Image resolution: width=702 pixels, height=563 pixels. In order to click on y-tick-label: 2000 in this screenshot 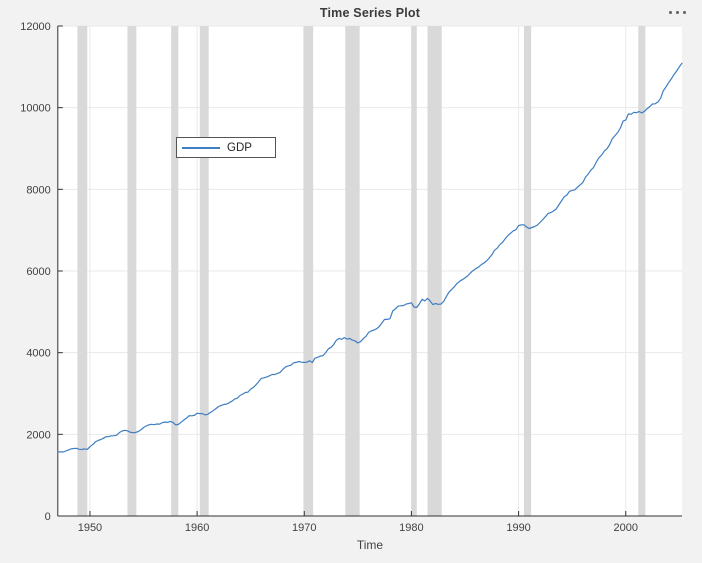, I will do `click(38, 435)`.